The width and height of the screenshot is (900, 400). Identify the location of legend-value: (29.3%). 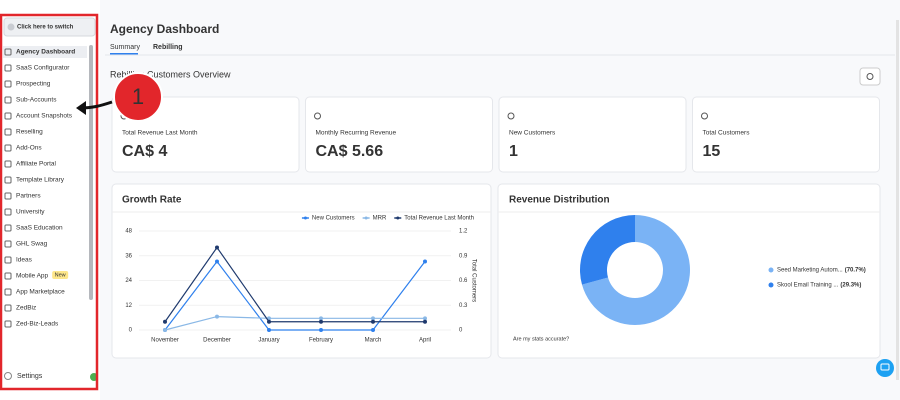
(850, 286).